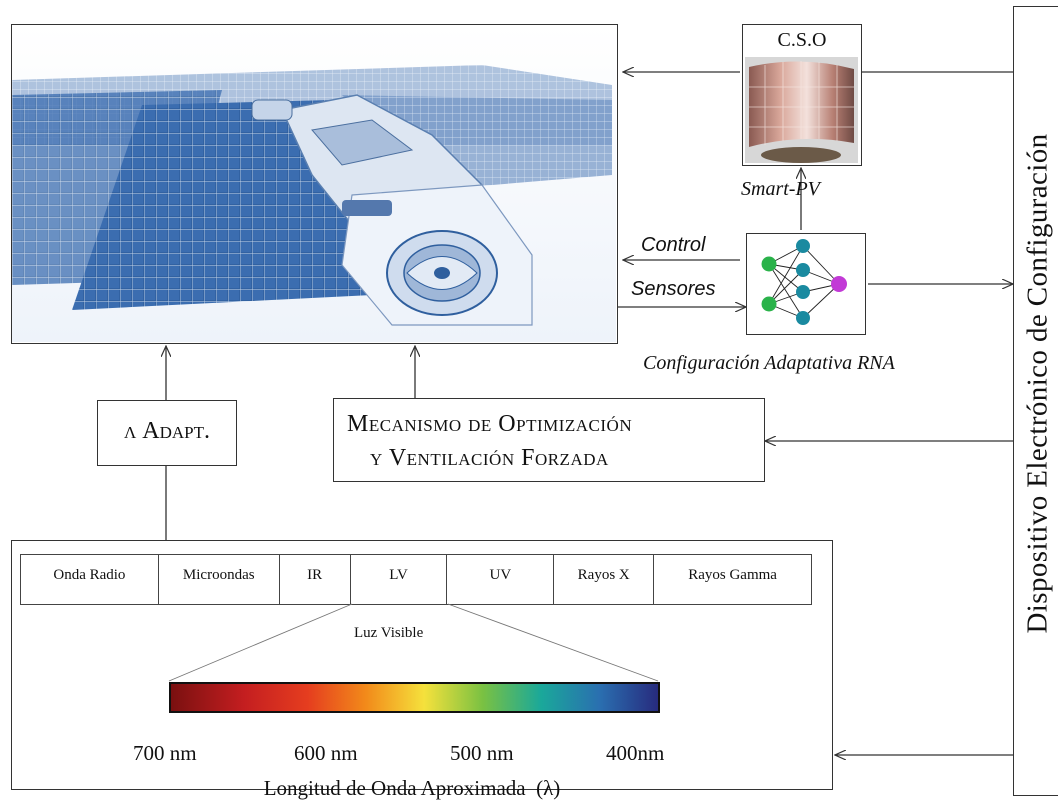 The width and height of the screenshot is (1058, 801). What do you see at coordinates (412, 788) in the screenshot?
I see `wavelength-axis-label: Longitud de Onda Aproximada (λ)` at bounding box center [412, 788].